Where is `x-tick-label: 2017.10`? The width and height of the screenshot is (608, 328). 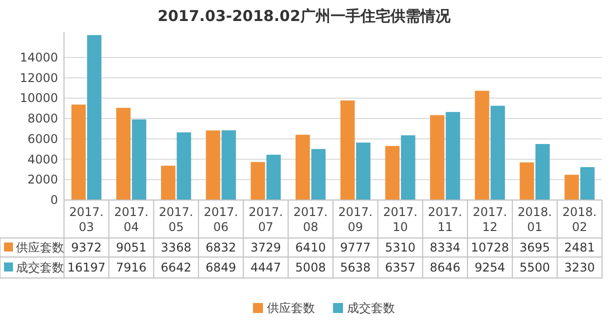
x-tick-label: 2017.10 is located at coordinates (400, 219).